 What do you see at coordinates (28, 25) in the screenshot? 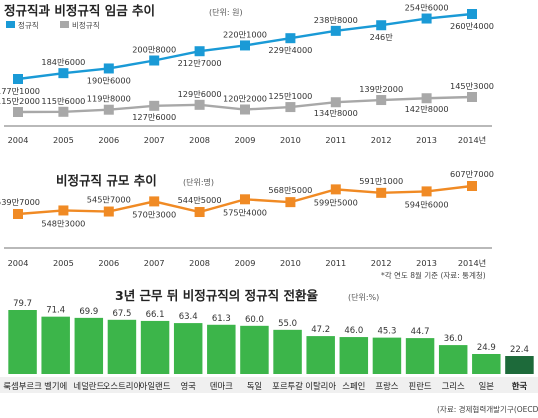
I see `legend-label-regular: 정규직` at bounding box center [28, 25].